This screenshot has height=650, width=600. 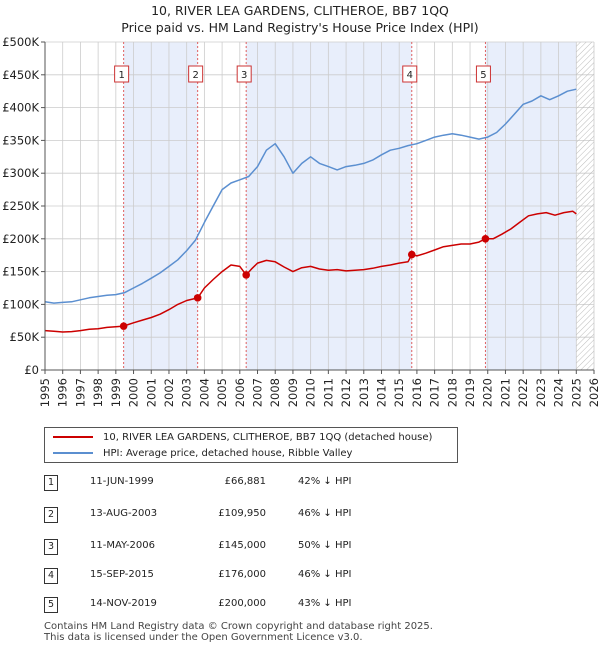 What do you see at coordinates (325, 545) in the screenshot?
I see `sale-hpi-diff: 50% ↓ HPI` at bounding box center [325, 545].